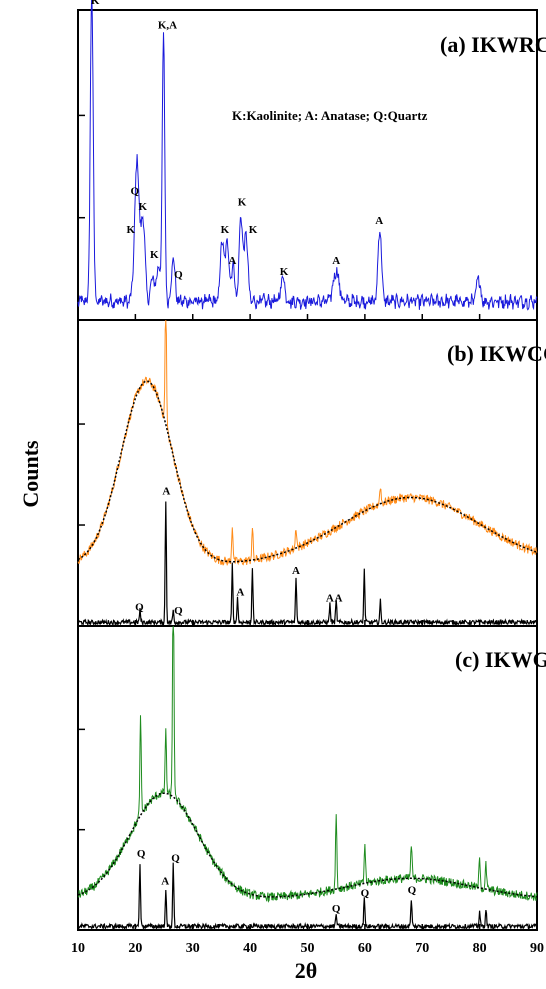 The image size is (546, 989). I want to click on x-tick-label-90: 90, so click(537, 948).